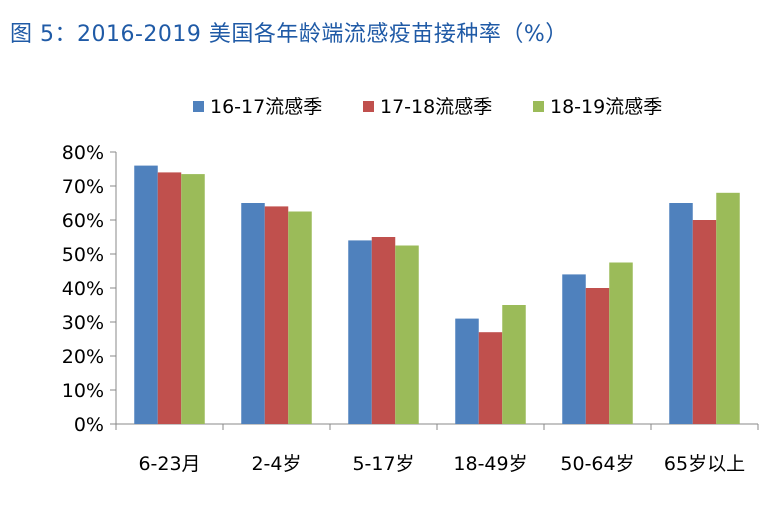  I want to click on y-tick-label: 0%, so click(89, 425).